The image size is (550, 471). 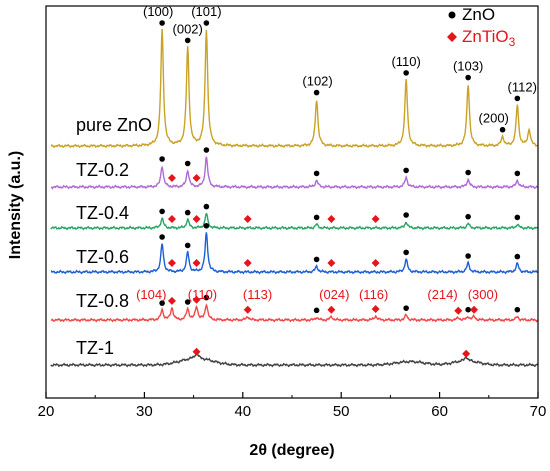 I want to click on peak-label: (113), so click(x=257, y=294).